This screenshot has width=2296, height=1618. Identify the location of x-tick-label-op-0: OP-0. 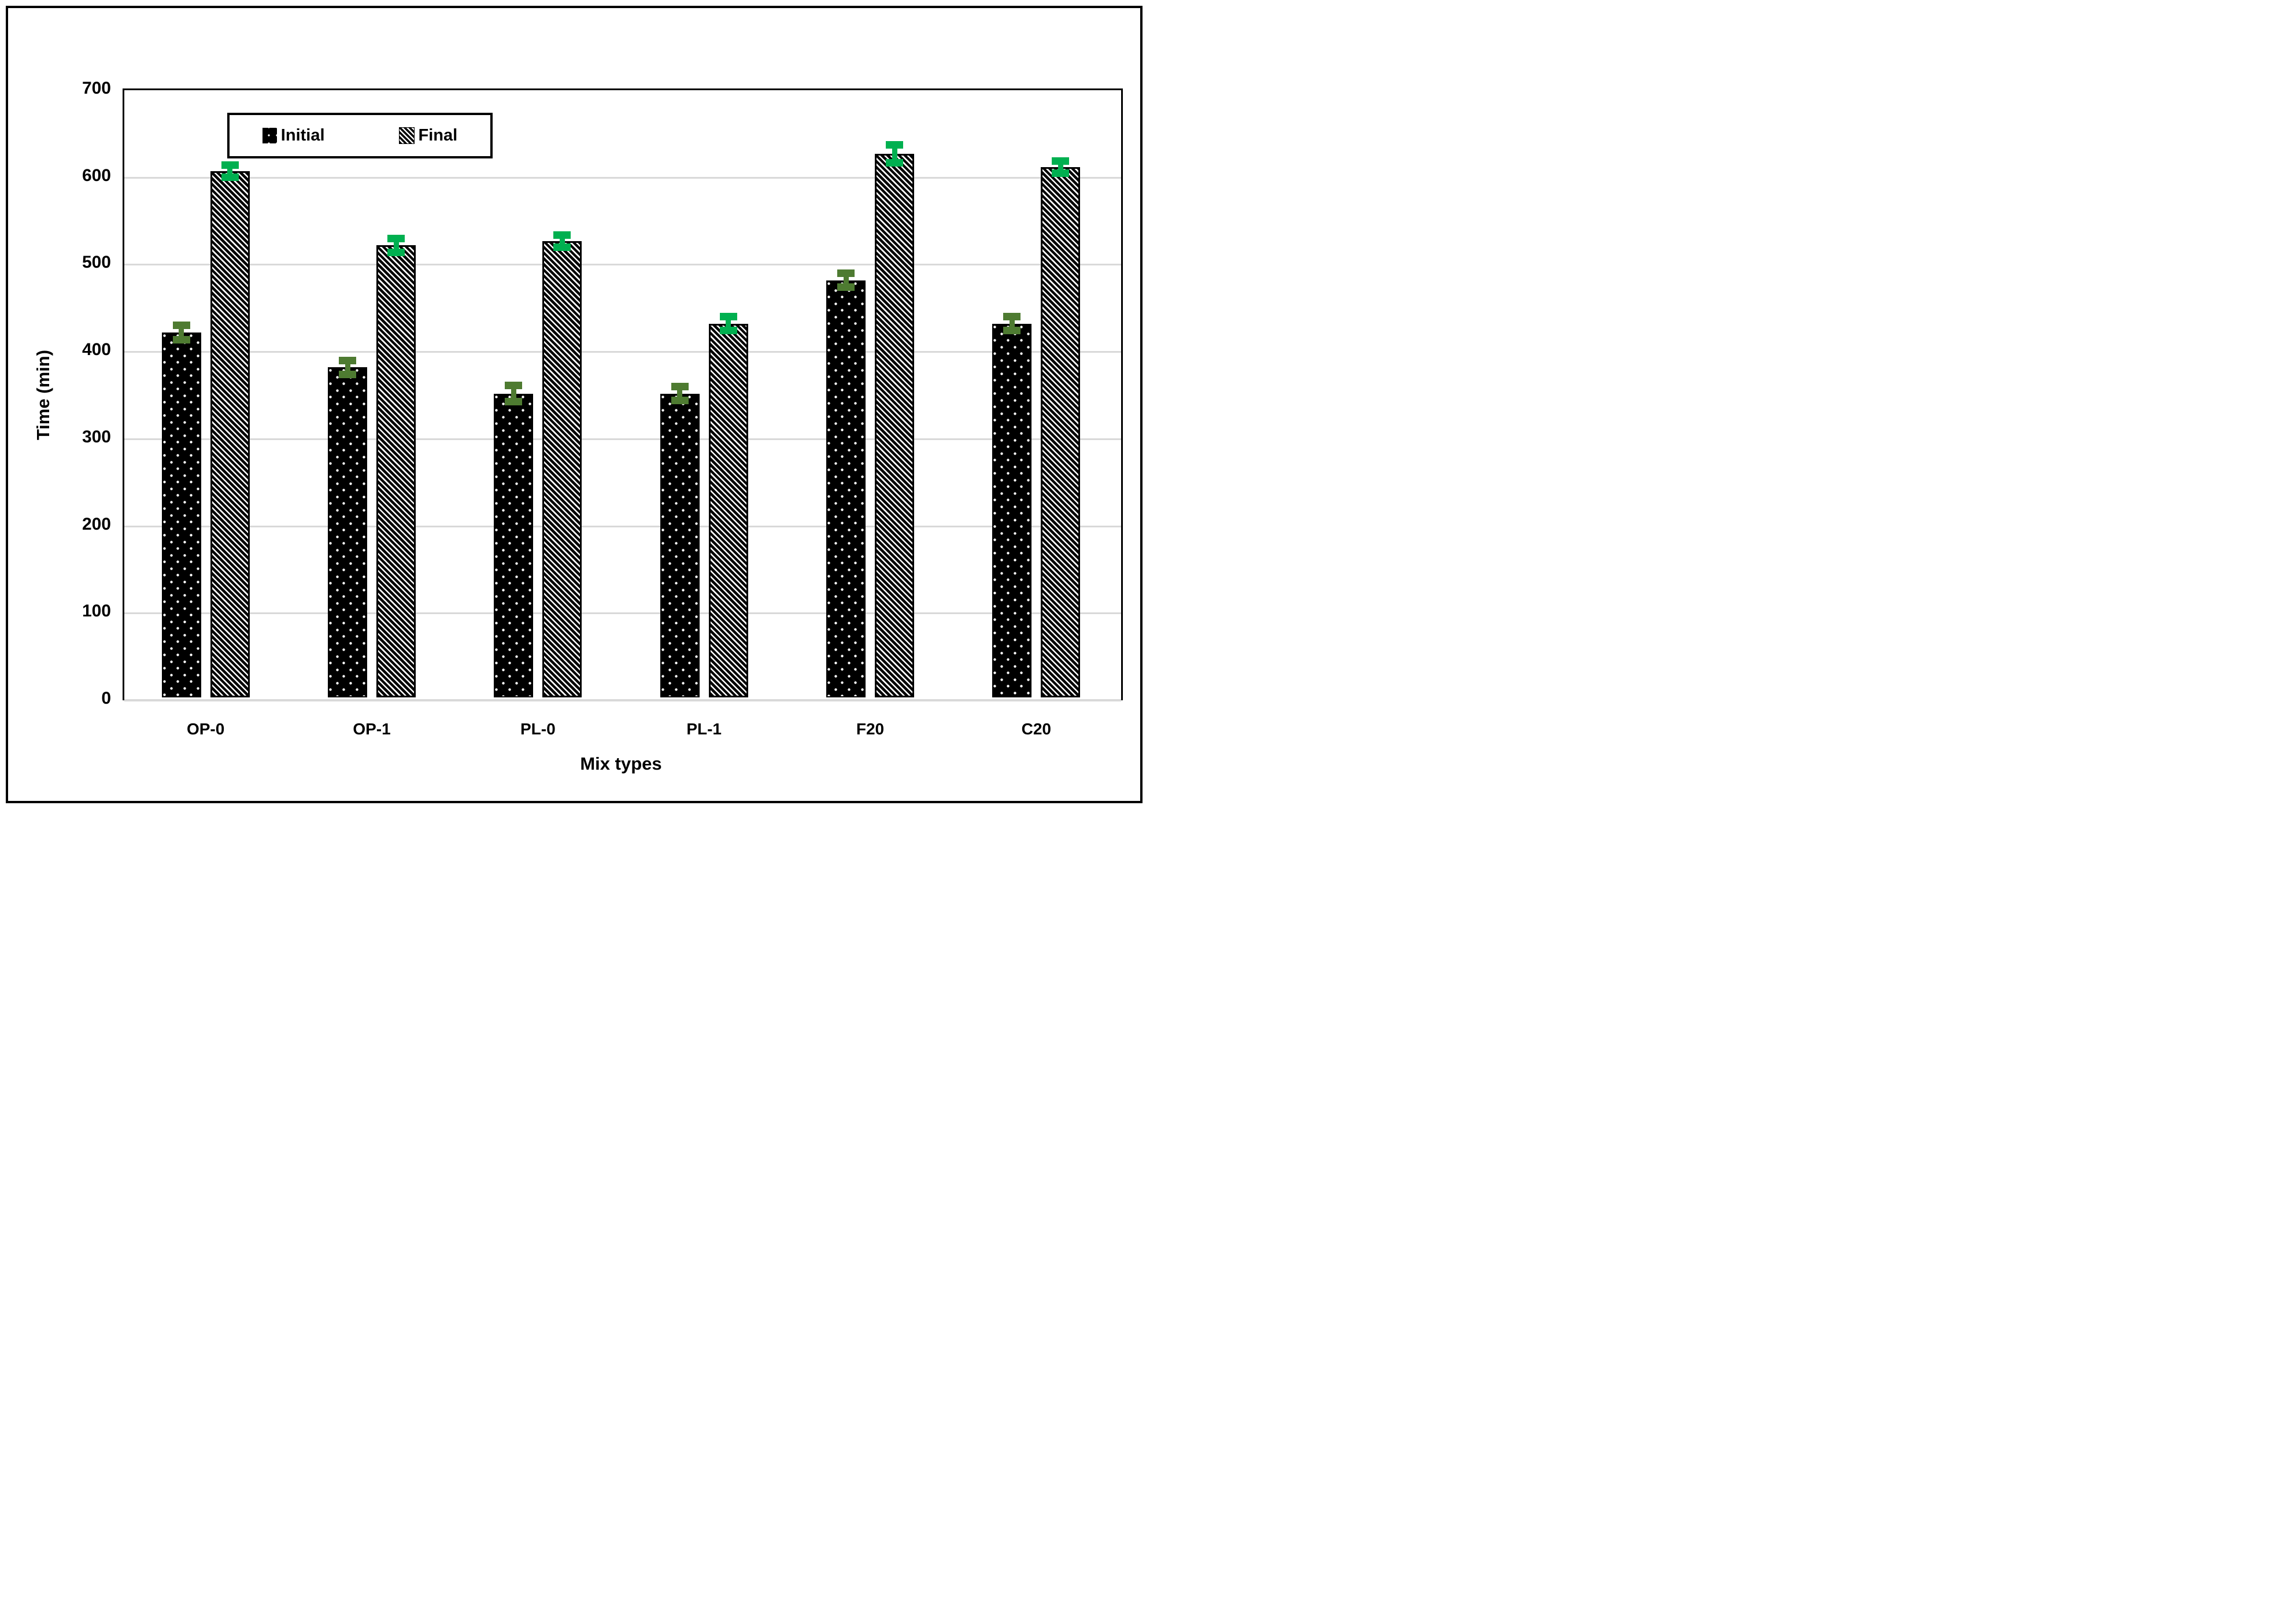
(205, 729).